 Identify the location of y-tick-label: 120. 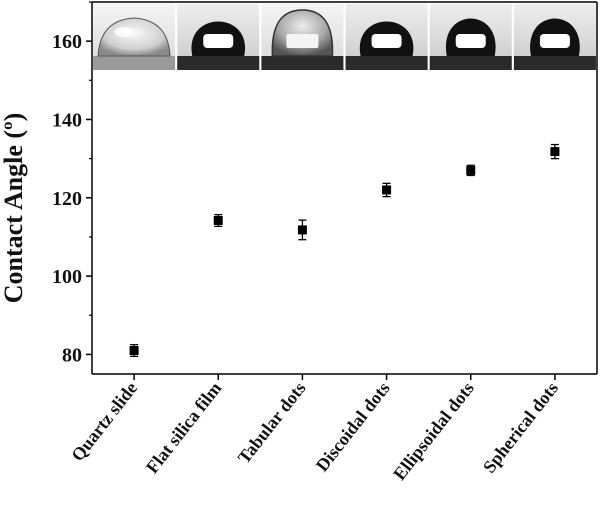
(67, 199).